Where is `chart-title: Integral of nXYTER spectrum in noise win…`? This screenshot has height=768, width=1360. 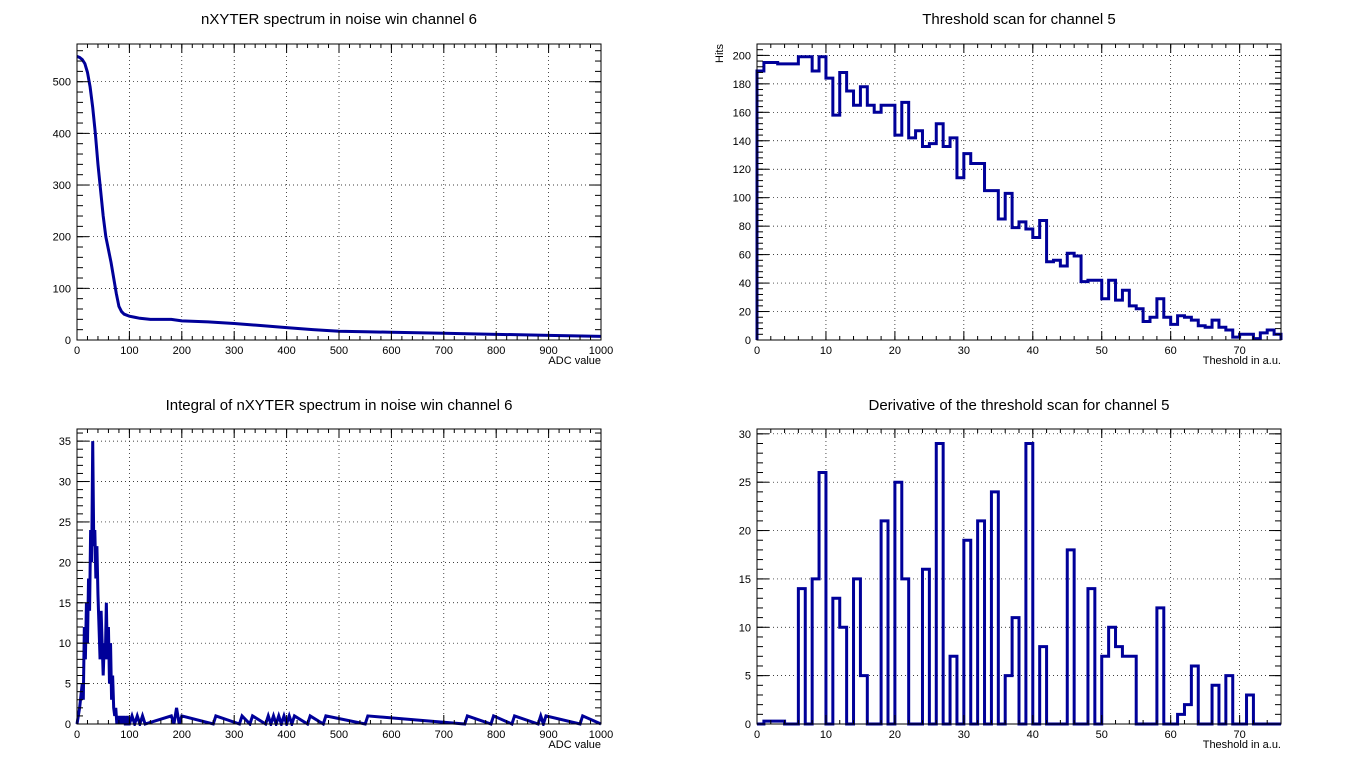
chart-title: Integral of nXYTER spectrum in noise win… is located at coordinates (339, 405).